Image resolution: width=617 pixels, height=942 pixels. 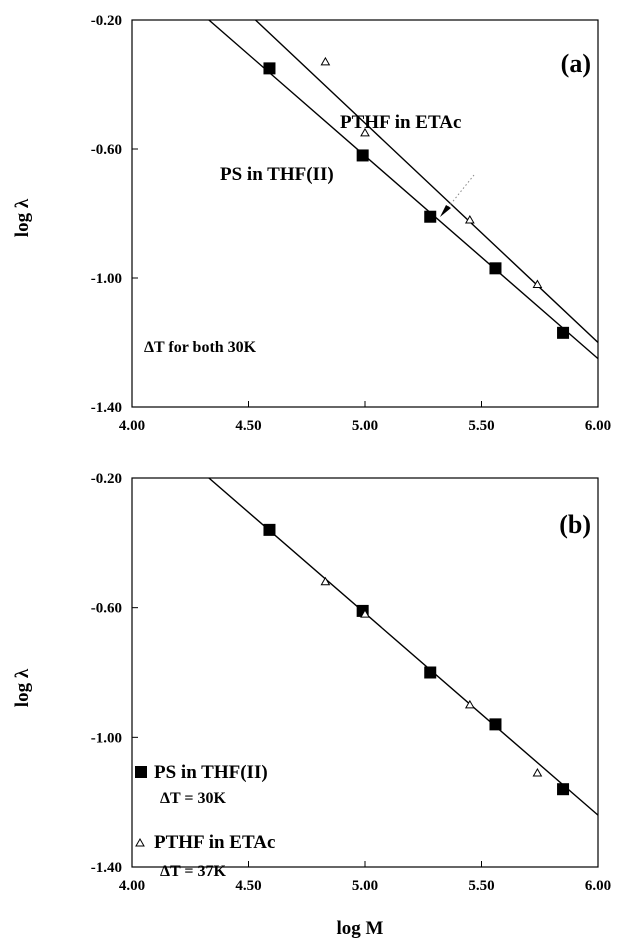 I want to click on y-tick-label-b: -0.60, so click(x=106, y=609).